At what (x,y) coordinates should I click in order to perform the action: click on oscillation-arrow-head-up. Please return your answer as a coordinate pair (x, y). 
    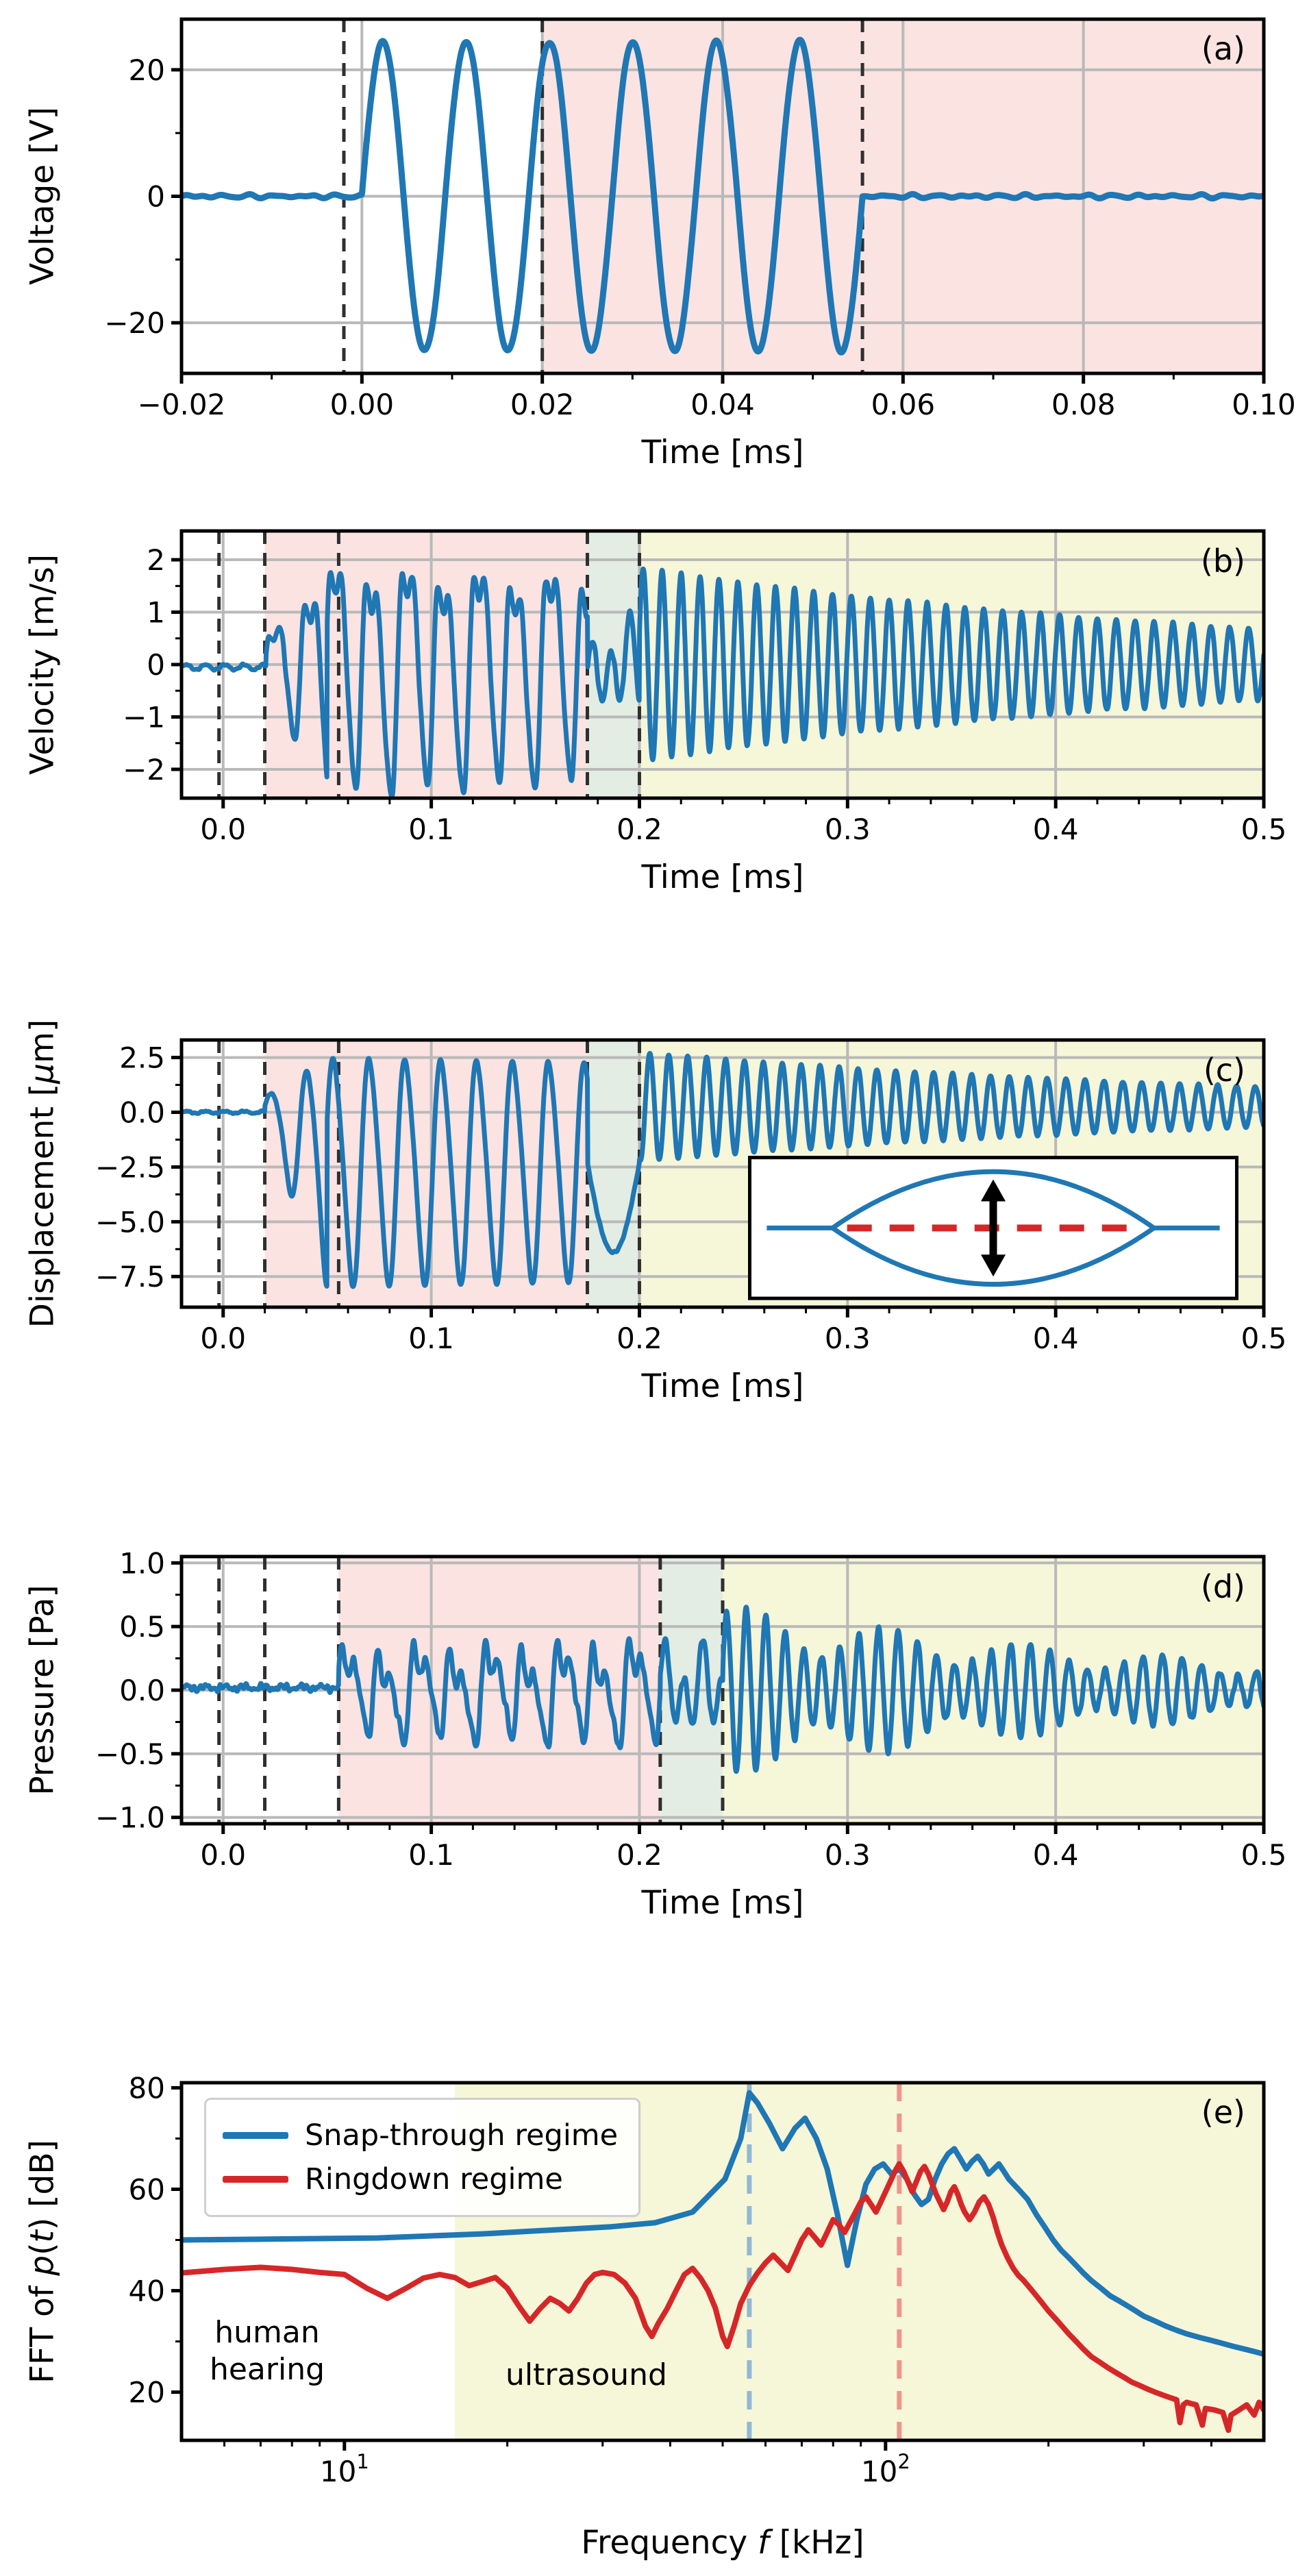
    Looking at the image, I should click on (994, 1190).